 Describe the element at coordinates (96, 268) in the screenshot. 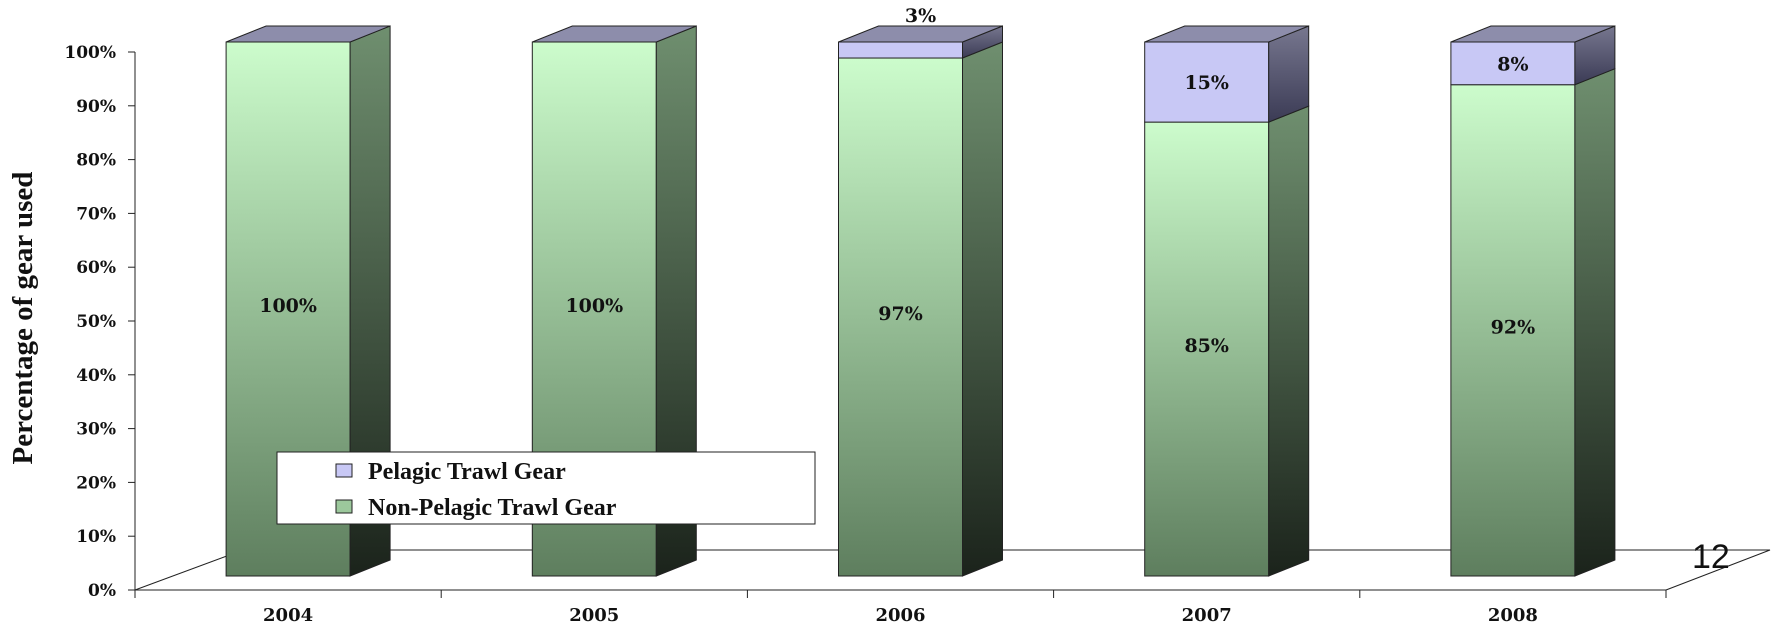

I see `y-tick-label: 60%` at that location.